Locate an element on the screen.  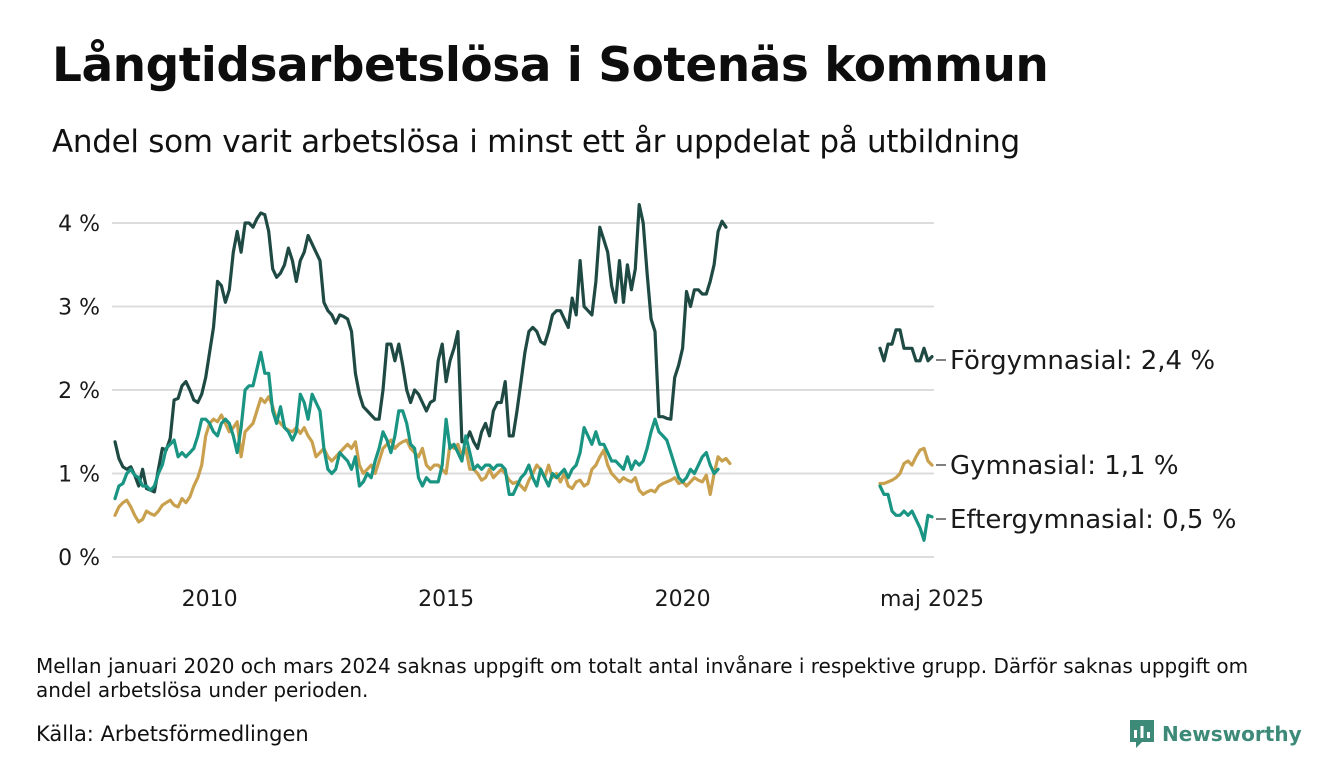
x-tick-label: maj 2025 is located at coordinates (932, 599).